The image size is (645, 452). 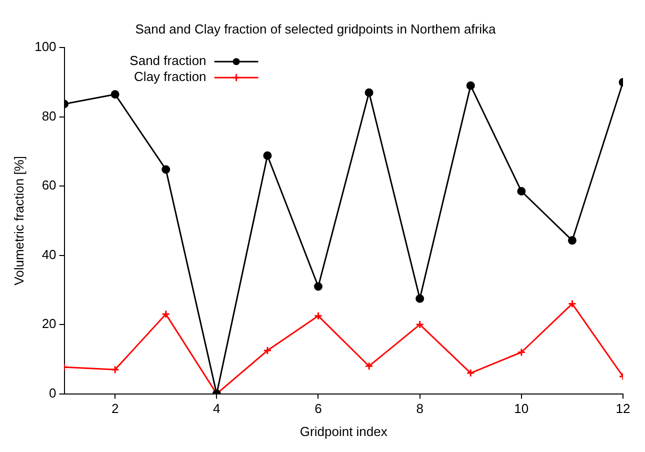 What do you see at coordinates (49, 116) in the screenshot?
I see `y-tick-label: 80` at bounding box center [49, 116].